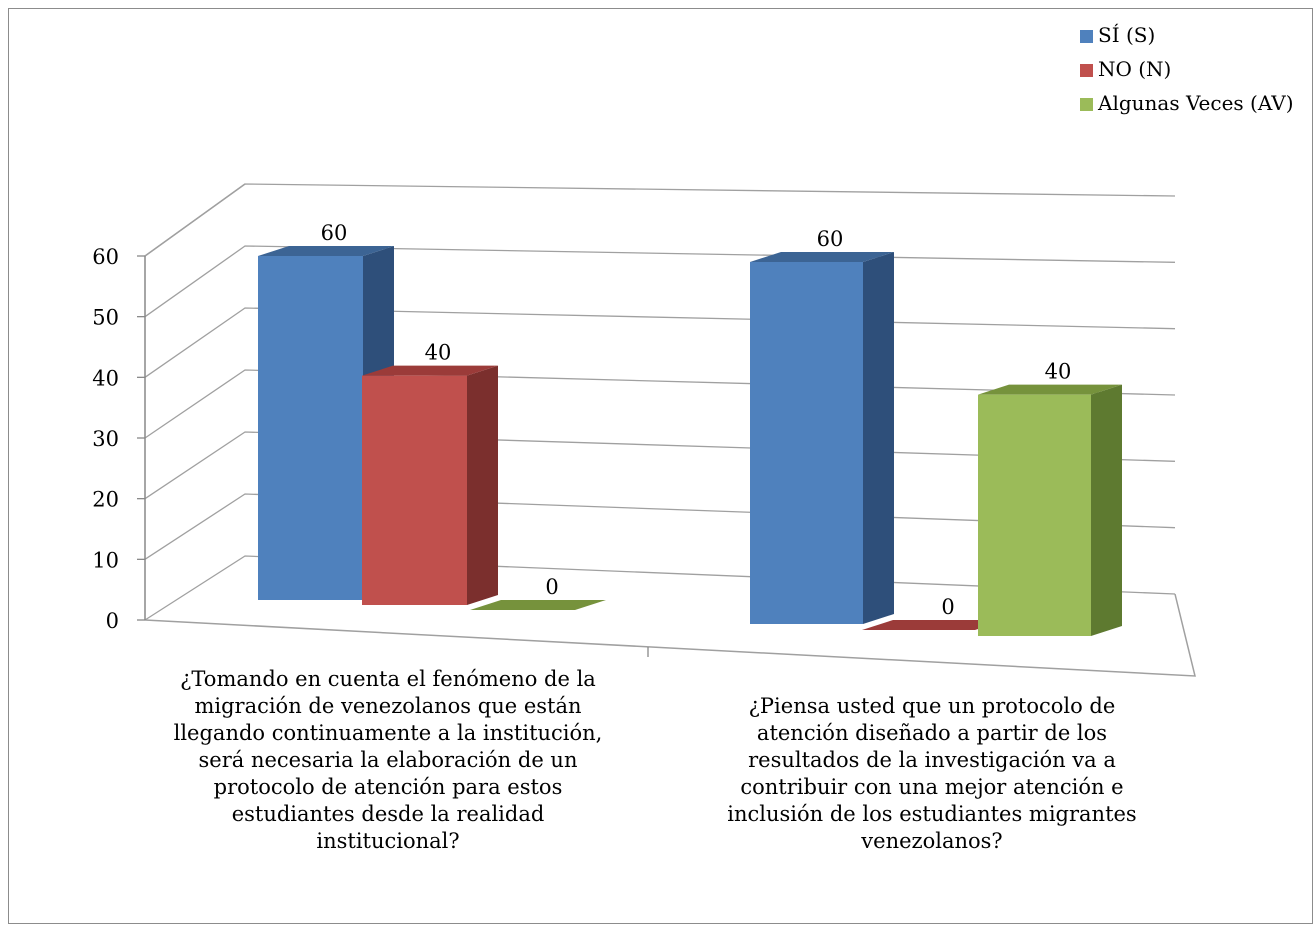  Describe the element at coordinates (388, 787) in the screenshot. I see `category-label-line: protocolo de atención para estos` at that location.